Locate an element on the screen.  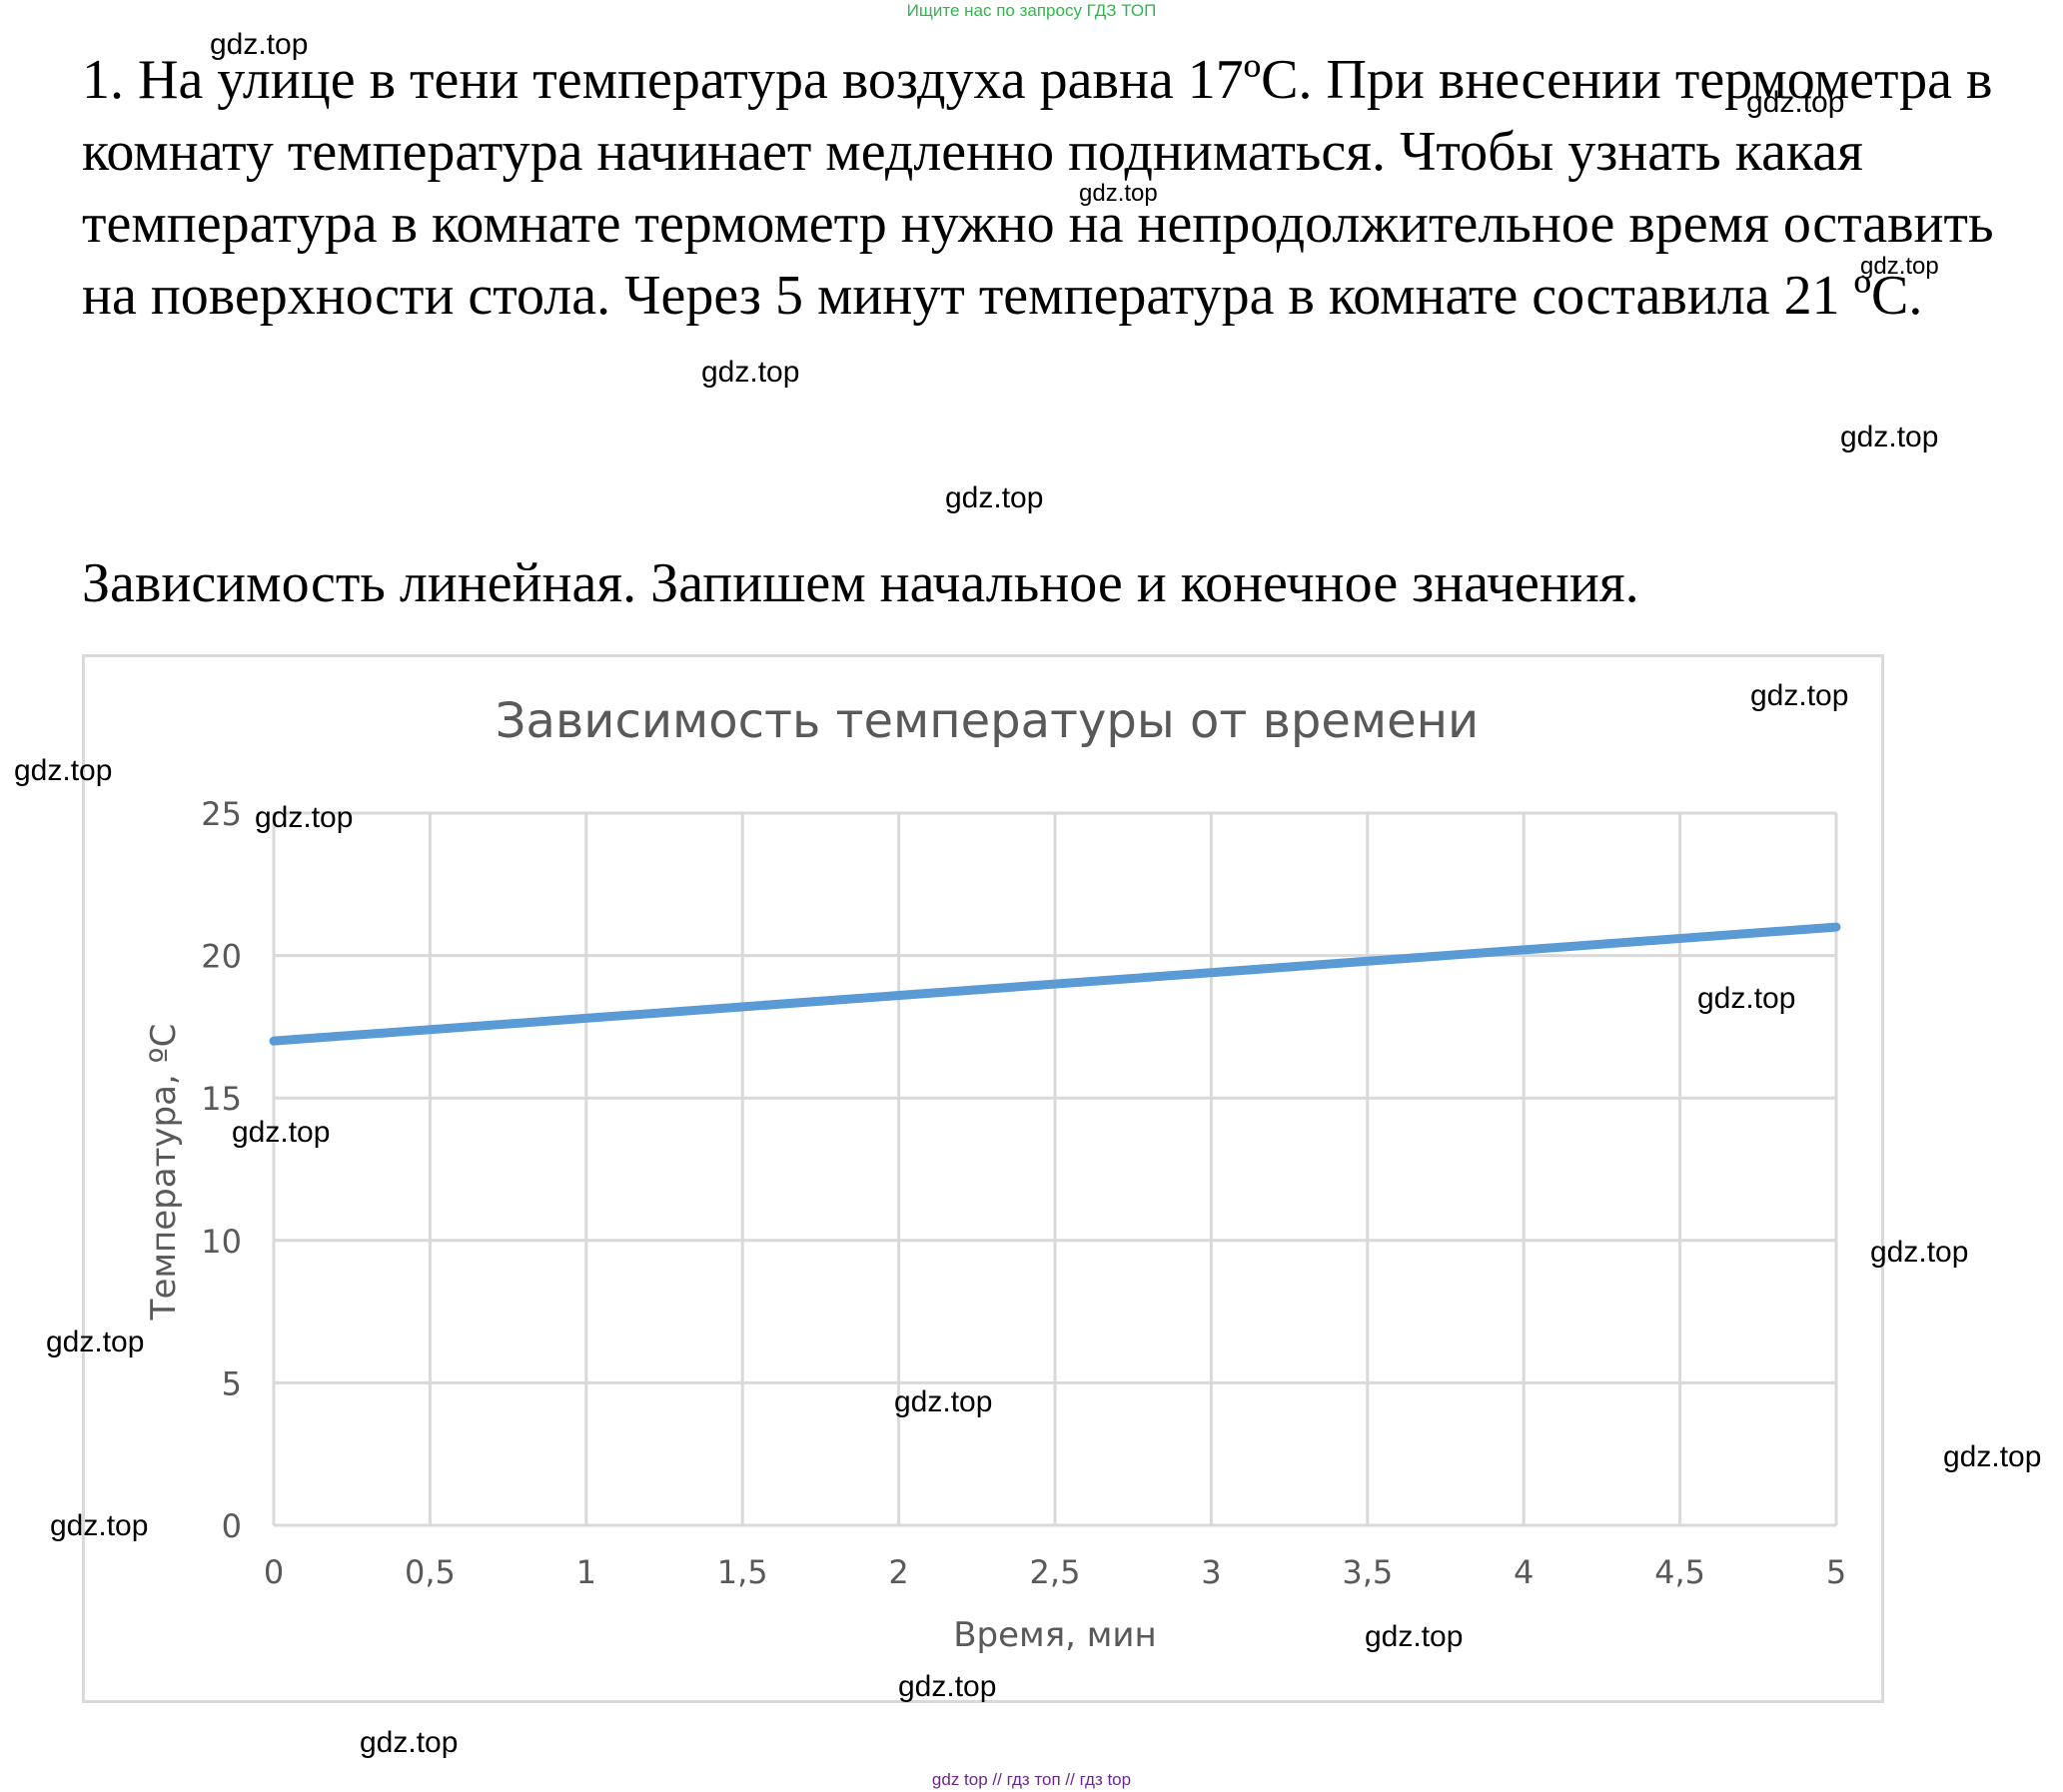
chart-title: Зависимость температуры от времени is located at coordinates (987, 721).